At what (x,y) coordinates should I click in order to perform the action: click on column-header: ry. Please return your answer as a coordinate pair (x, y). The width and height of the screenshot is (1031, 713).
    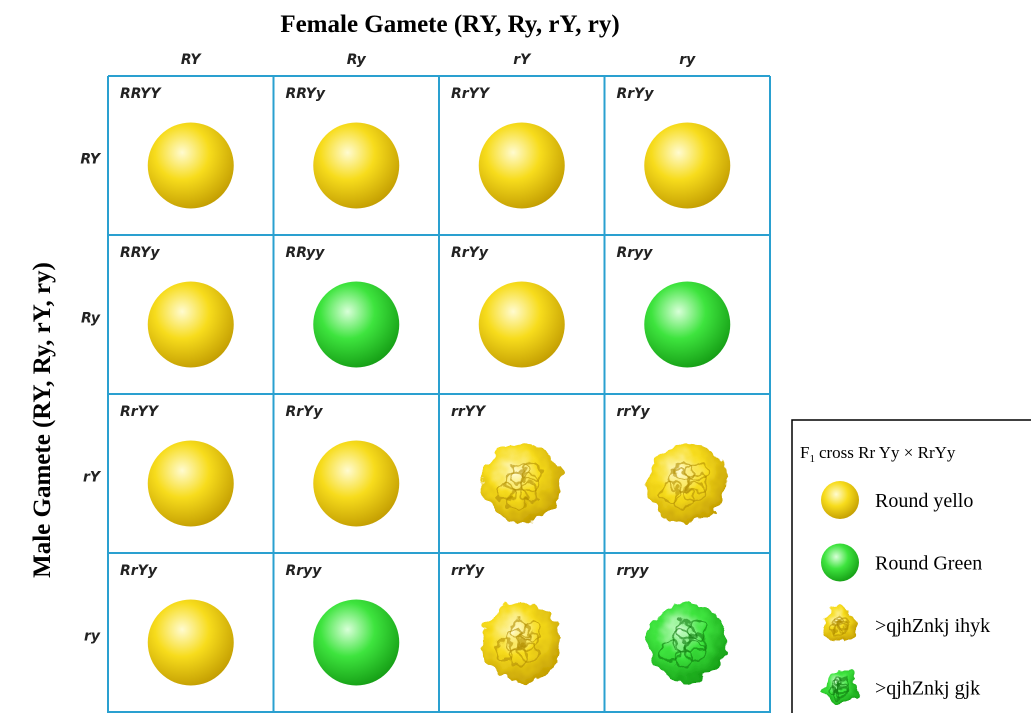
    Looking at the image, I should click on (687, 60).